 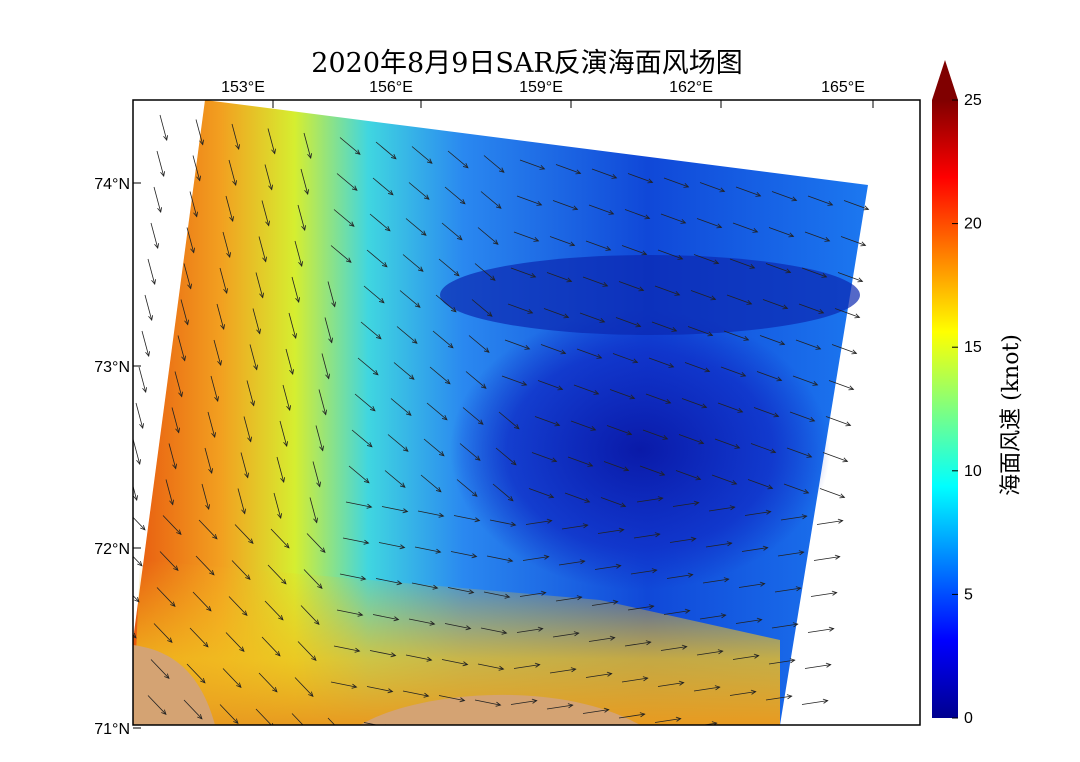 I want to click on colorbar-tick-label: 15, so click(x=973, y=347).